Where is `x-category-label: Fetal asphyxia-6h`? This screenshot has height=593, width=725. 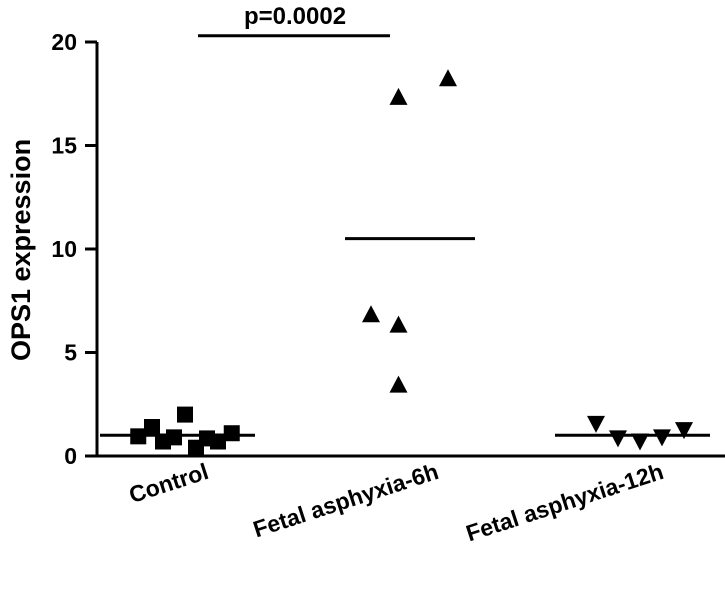 x-category-label: Fetal asphyxia-6h is located at coordinates (346, 500).